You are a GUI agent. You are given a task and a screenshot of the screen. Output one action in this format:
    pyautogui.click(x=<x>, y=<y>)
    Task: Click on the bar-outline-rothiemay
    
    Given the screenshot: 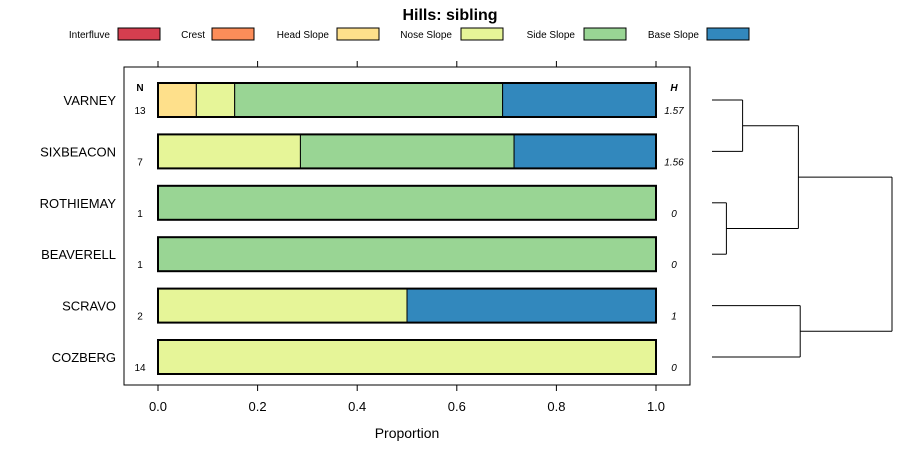 What is the action you would take?
    pyautogui.click(x=407, y=202)
    